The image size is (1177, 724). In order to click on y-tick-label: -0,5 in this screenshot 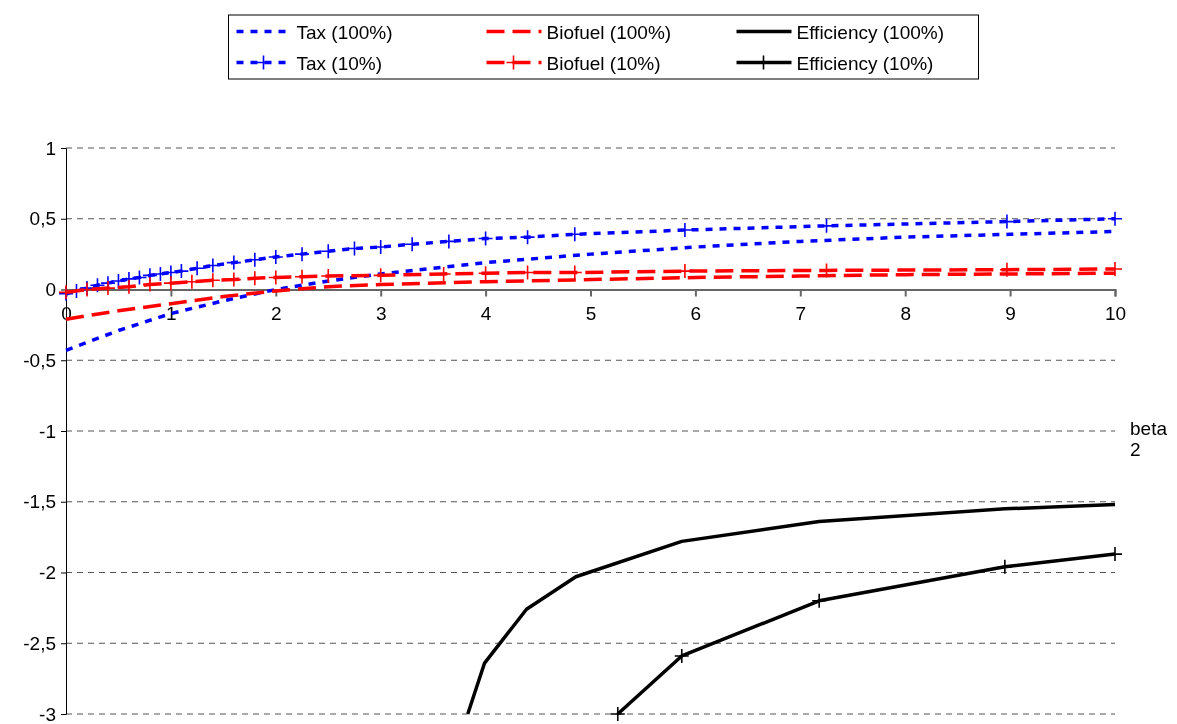, I will do `click(39, 360)`.